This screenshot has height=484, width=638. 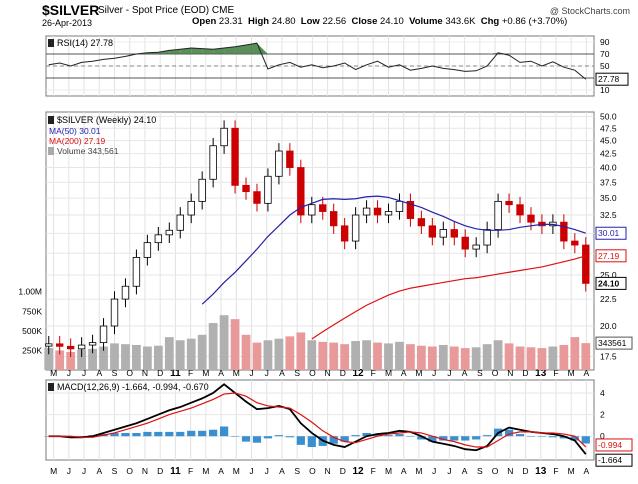 I want to click on price-tick-label: 32.5, so click(x=608, y=215).